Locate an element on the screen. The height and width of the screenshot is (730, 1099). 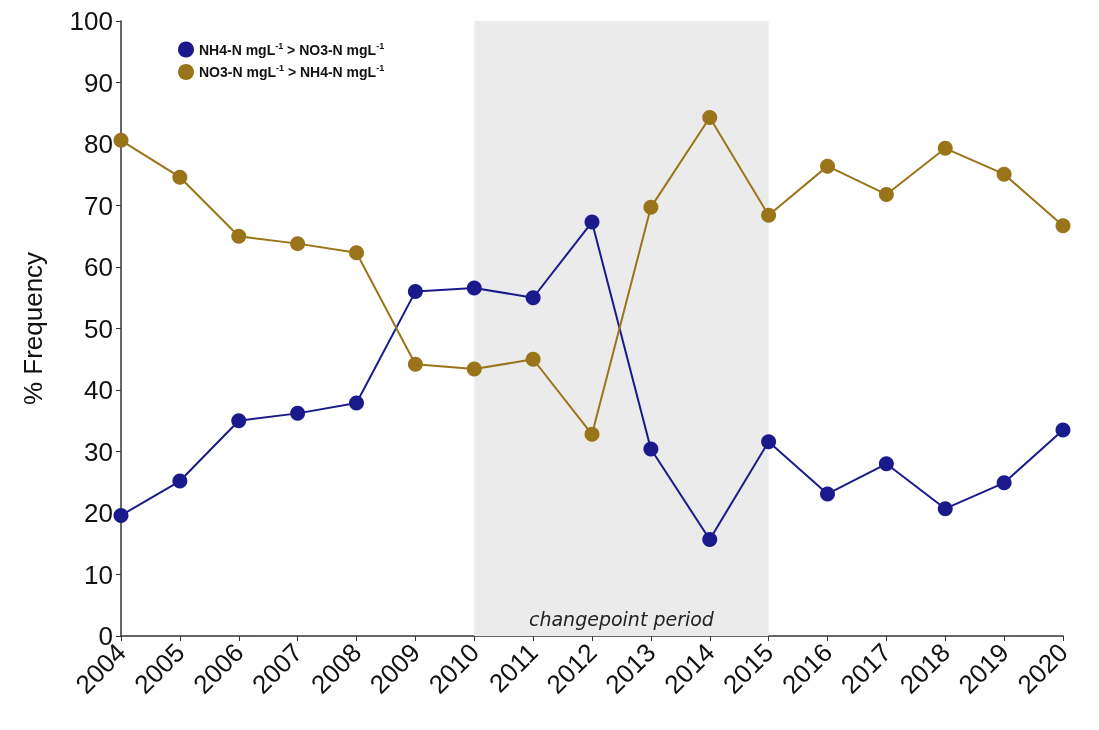
band-label: changepoint period is located at coordinates (621, 618).